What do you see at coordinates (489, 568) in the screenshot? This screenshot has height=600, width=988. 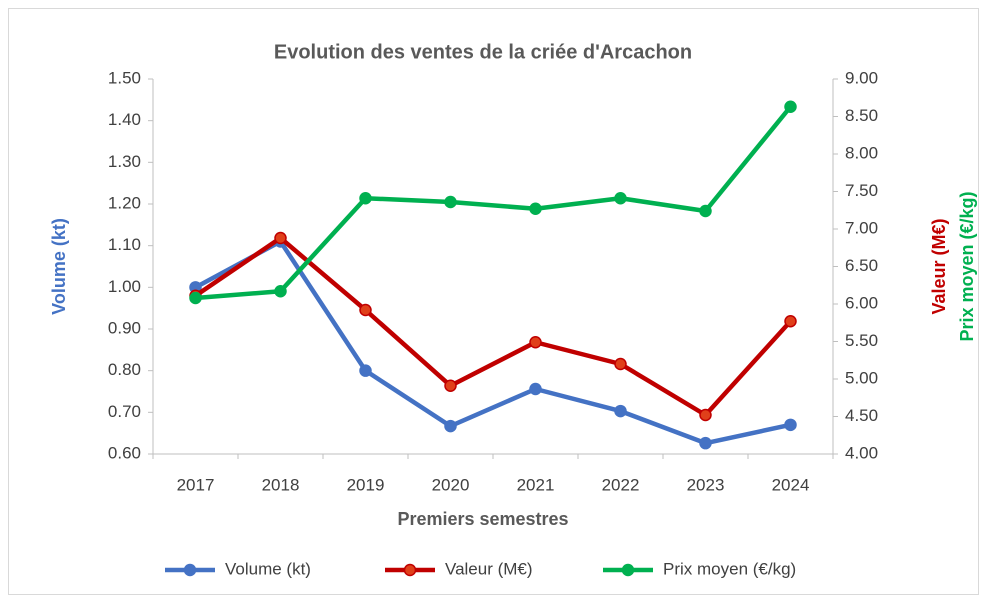 I see `legend-label: Valeur (M€)` at bounding box center [489, 568].